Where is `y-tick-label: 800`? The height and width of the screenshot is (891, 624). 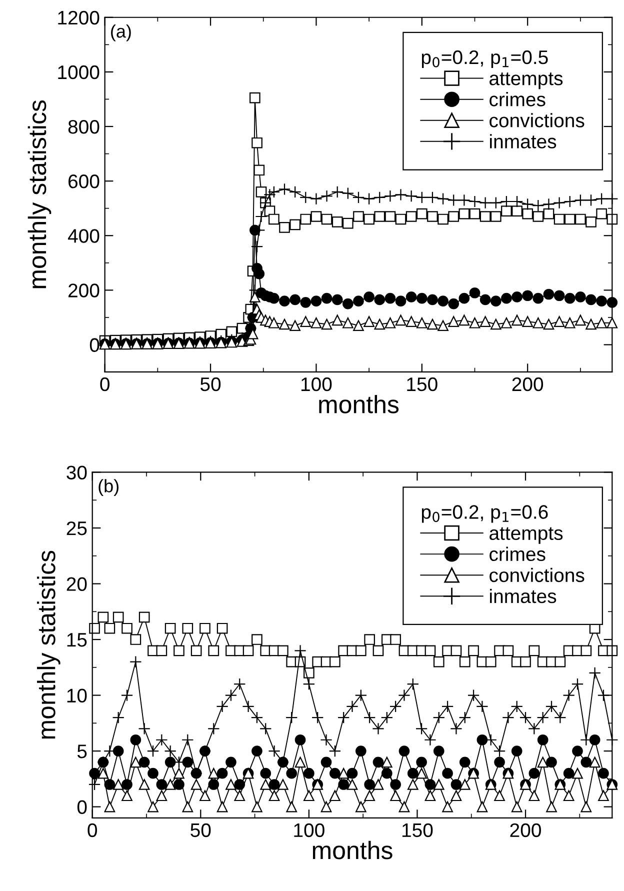
y-tick-label: 800 is located at coordinates (84, 127).